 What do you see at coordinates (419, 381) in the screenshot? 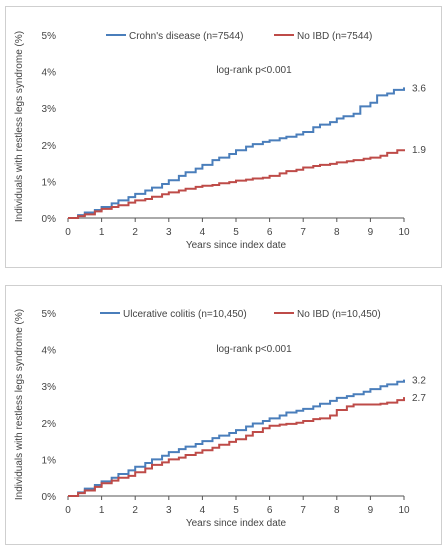
I see `series-end-label: 3.2` at bounding box center [419, 381].